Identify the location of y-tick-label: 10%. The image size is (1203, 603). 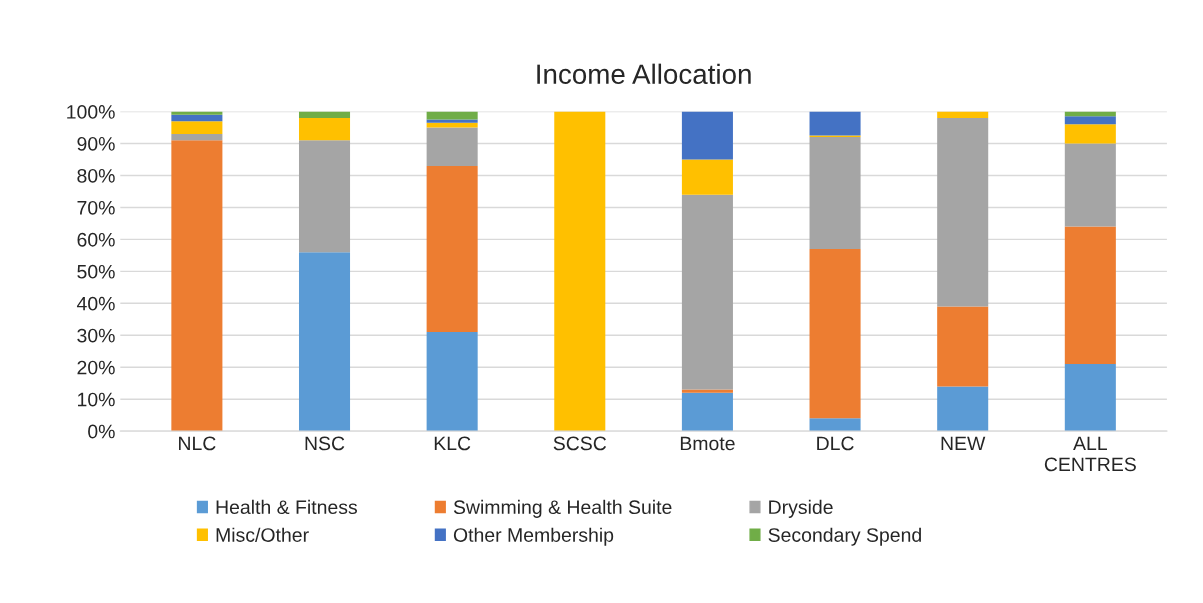
(96, 399).